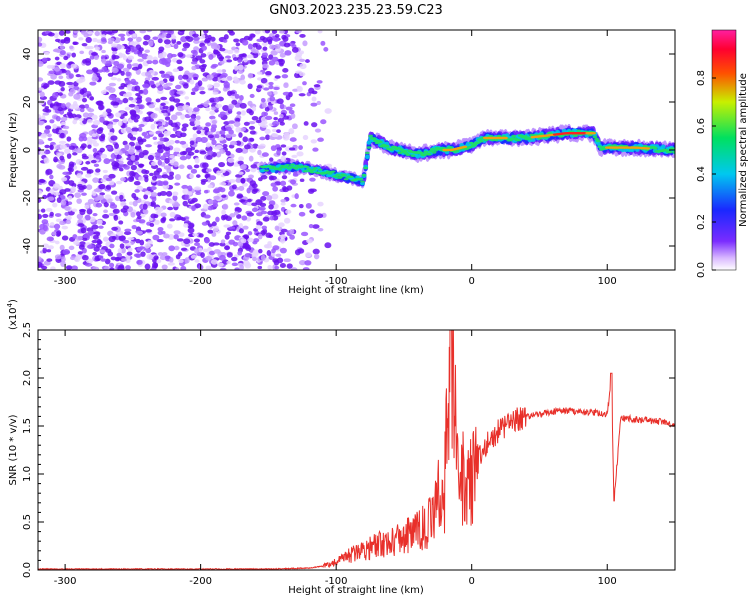 The height and width of the screenshot is (600, 750). Describe the element at coordinates (27, 570) in the screenshot. I see `snr-y-tick-label: 0.0` at that location.